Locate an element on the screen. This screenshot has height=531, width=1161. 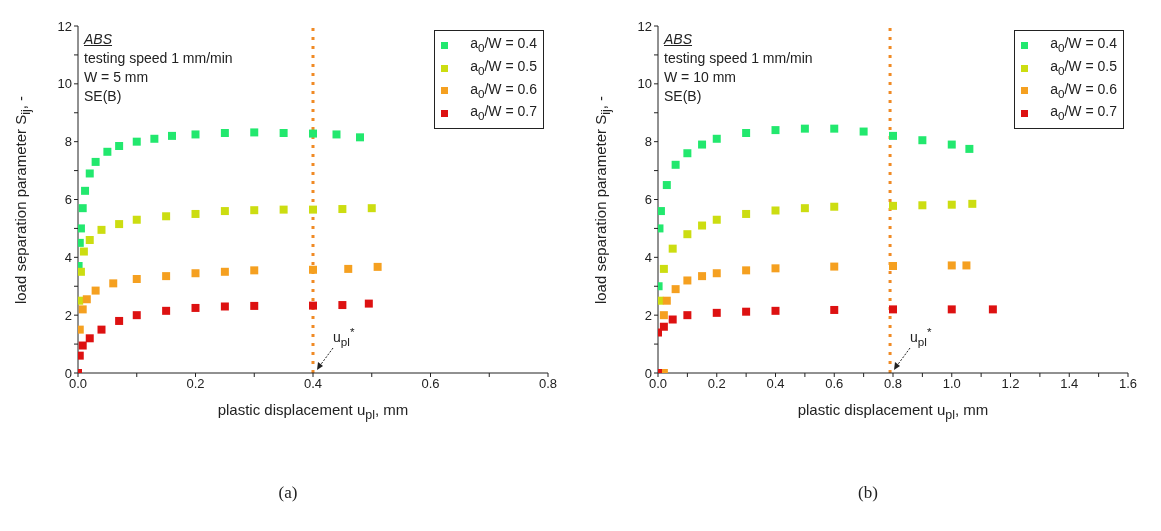
annotation: W = 10 mm is located at coordinates (700, 77).